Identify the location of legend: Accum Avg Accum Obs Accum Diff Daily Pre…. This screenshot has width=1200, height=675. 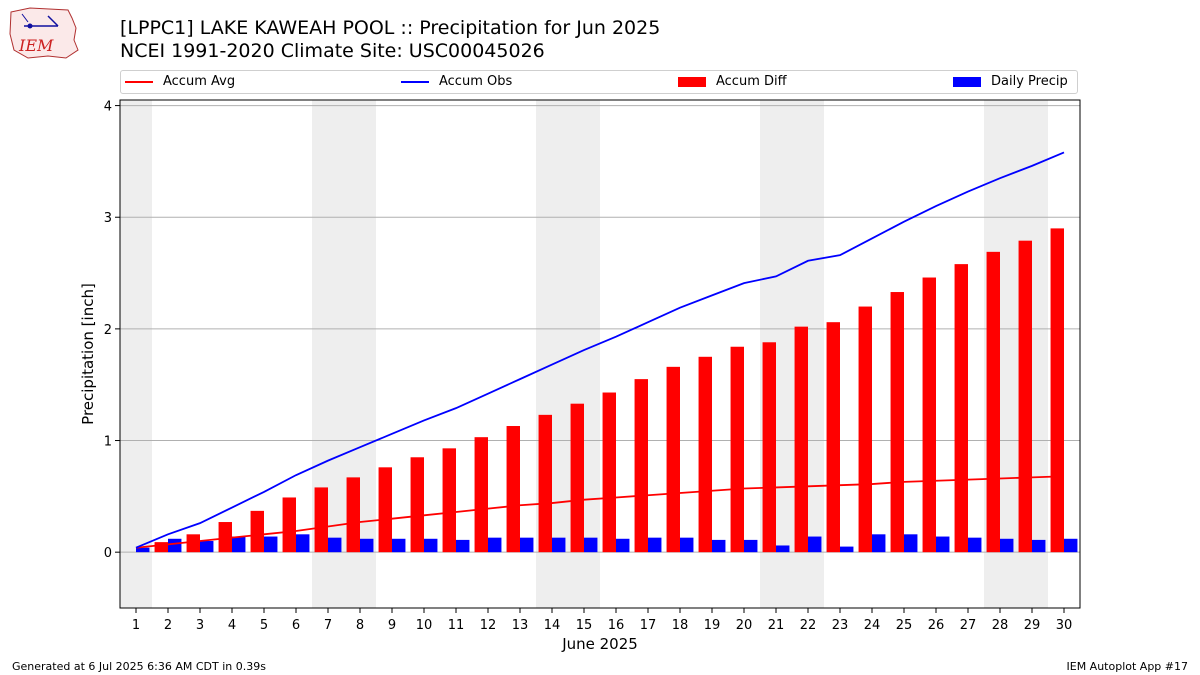
(599, 82).